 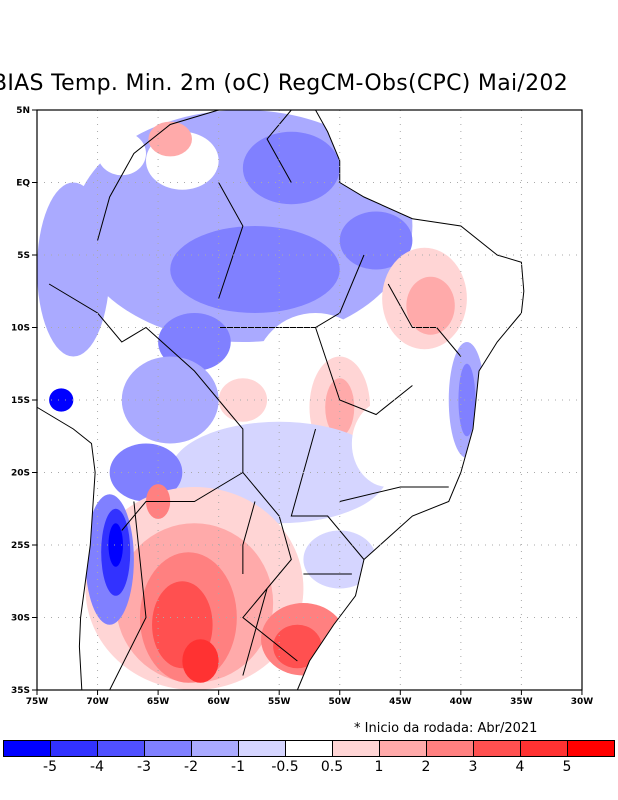 I want to click on lat-tick-label: 25S, so click(x=20, y=546).